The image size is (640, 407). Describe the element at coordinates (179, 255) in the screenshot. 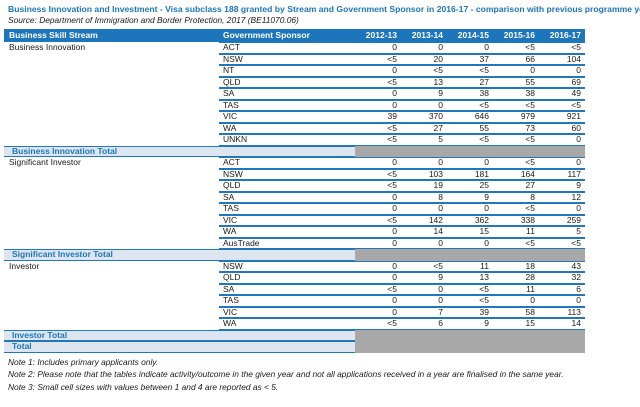

I see `section-total-label: Significant Investor Total` at that location.